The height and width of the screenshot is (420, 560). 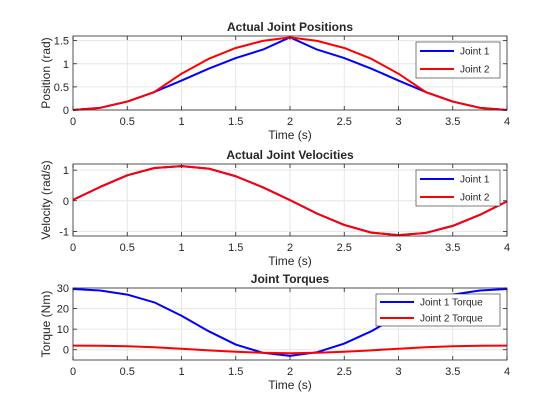 I want to click on legend-label: Joint 2 Torque, so click(x=451, y=319).